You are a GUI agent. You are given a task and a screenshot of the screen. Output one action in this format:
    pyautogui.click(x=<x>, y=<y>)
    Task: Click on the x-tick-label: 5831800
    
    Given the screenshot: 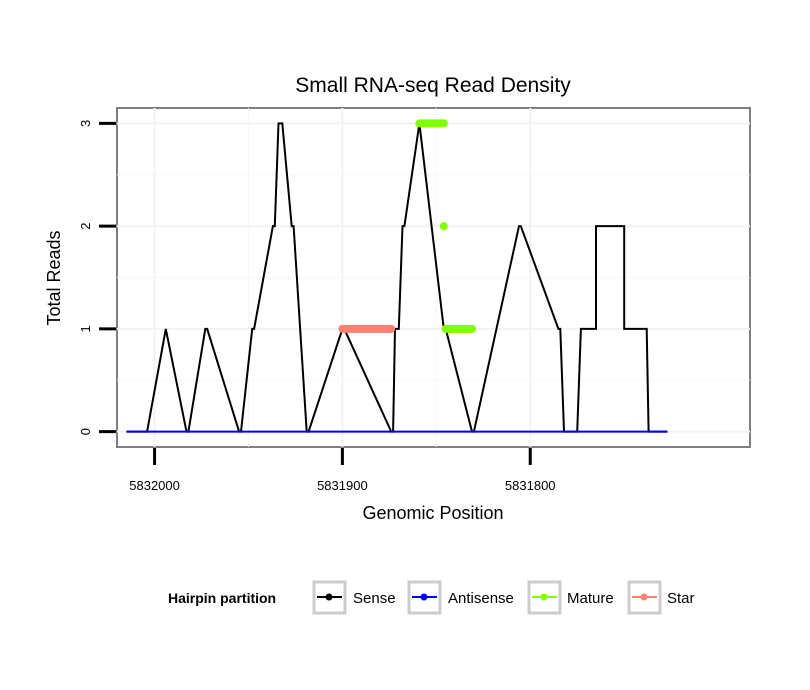 What is the action you would take?
    pyautogui.click(x=530, y=485)
    